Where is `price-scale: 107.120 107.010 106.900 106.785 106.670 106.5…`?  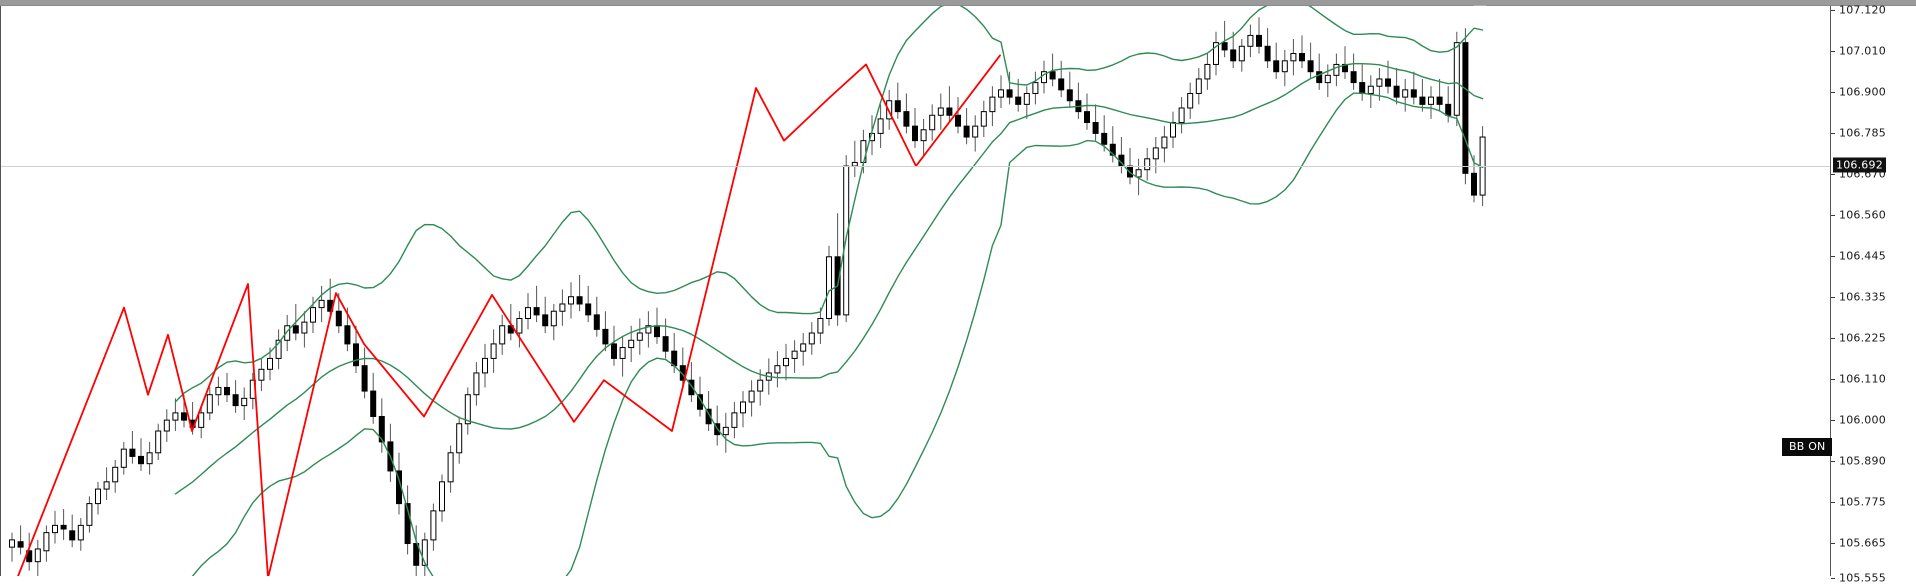
price-scale: 107.120 107.010 106.900 106.785 106.670 106.5… is located at coordinates (1873, 294).